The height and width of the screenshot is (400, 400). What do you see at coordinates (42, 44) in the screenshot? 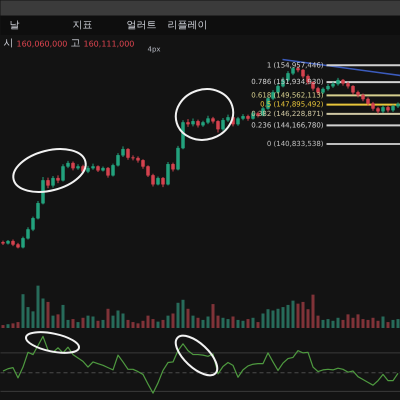
I see `annotation: 160,060,000` at bounding box center [42, 44].